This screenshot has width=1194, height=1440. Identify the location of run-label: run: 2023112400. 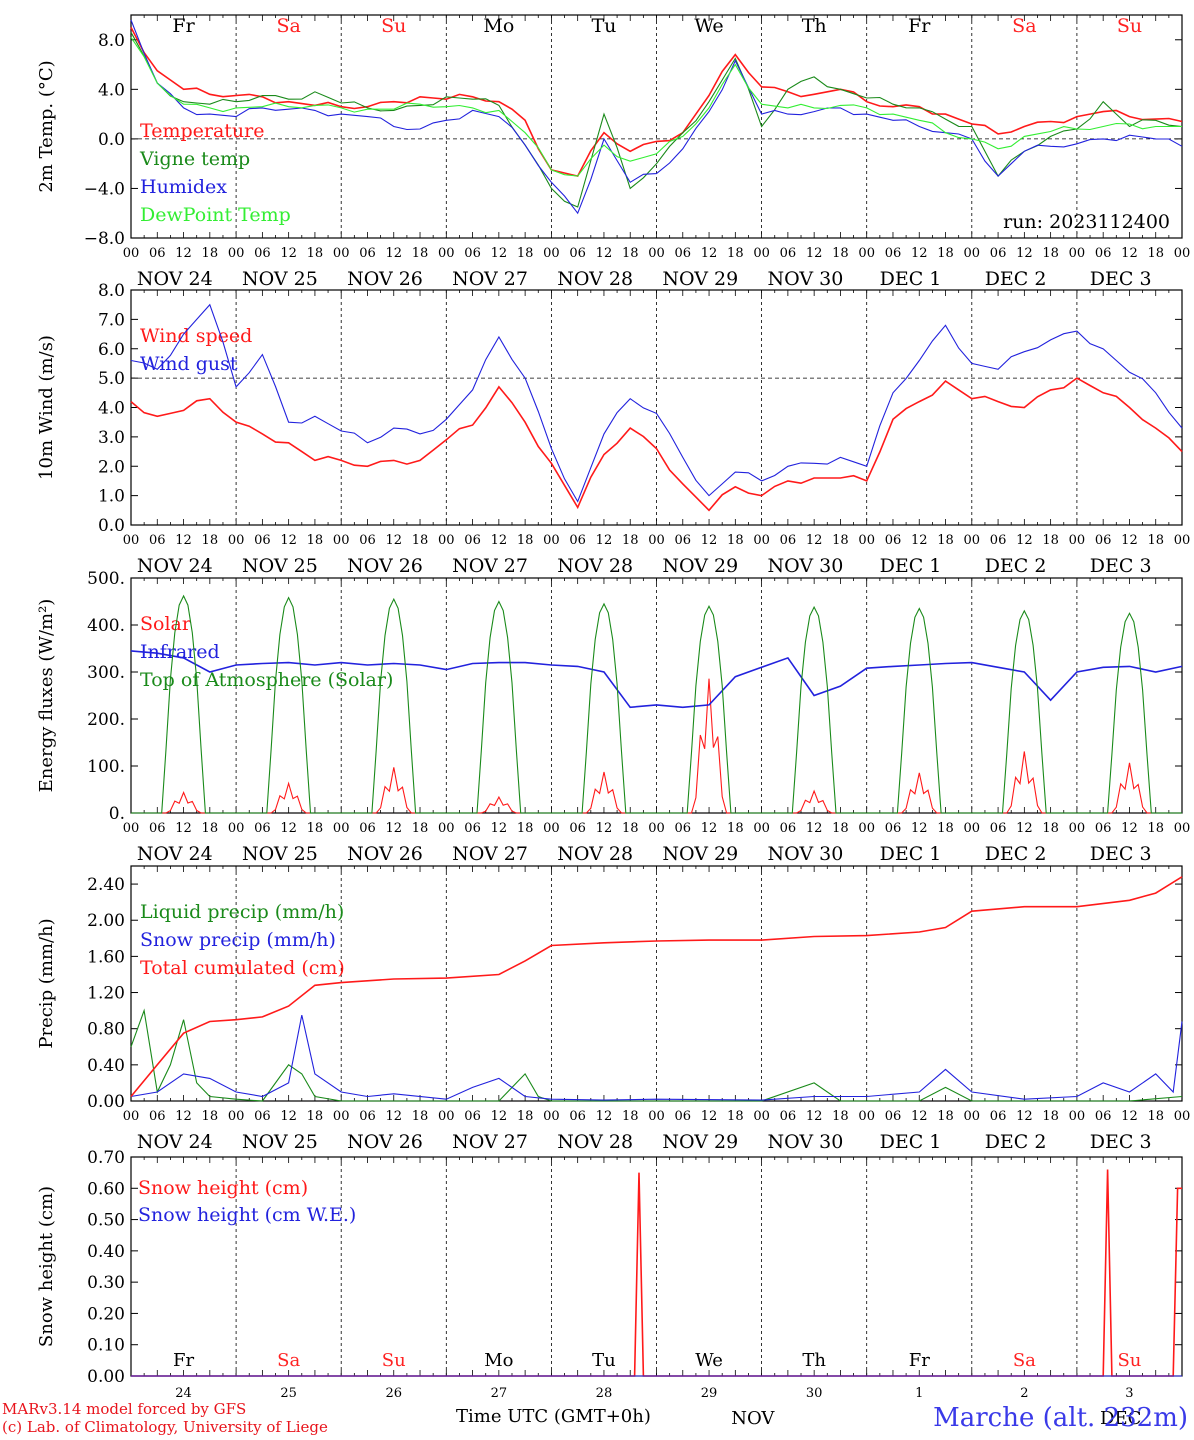
(1086, 222).